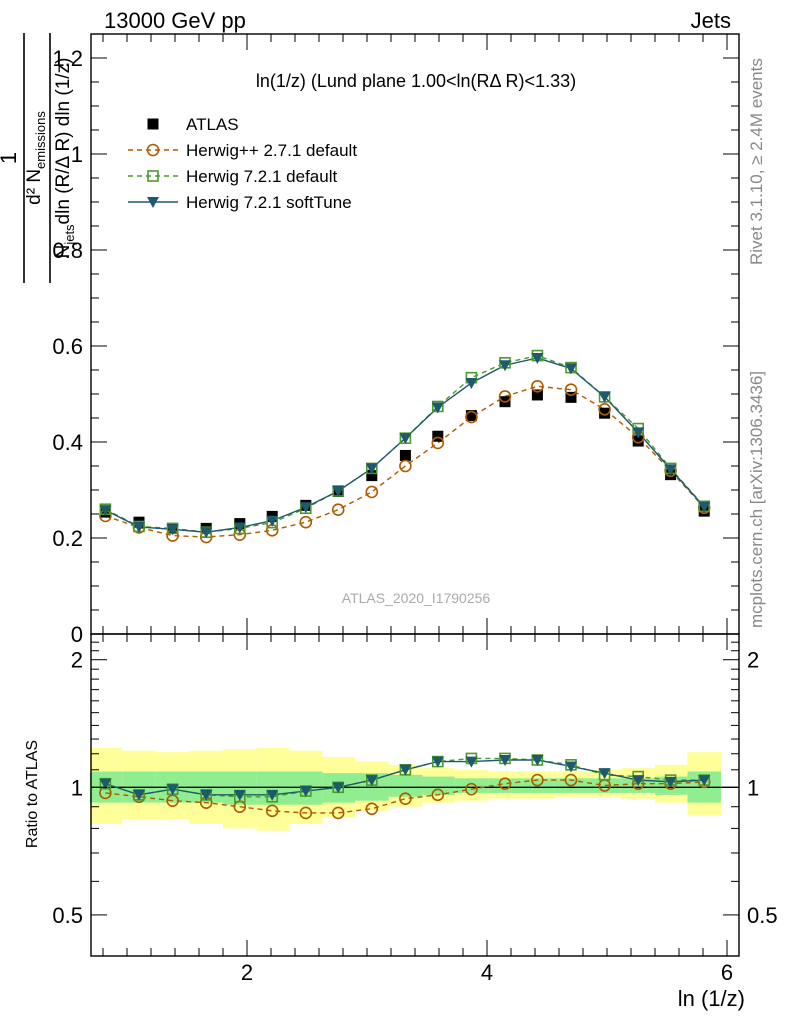  I want to click on ratio-y-tick-label-right: 1, so click(753, 787).